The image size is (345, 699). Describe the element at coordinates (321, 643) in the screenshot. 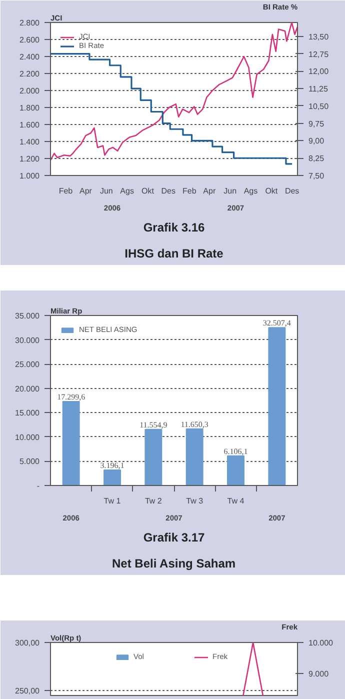

I see `y2-tick-label: 10.000` at that location.